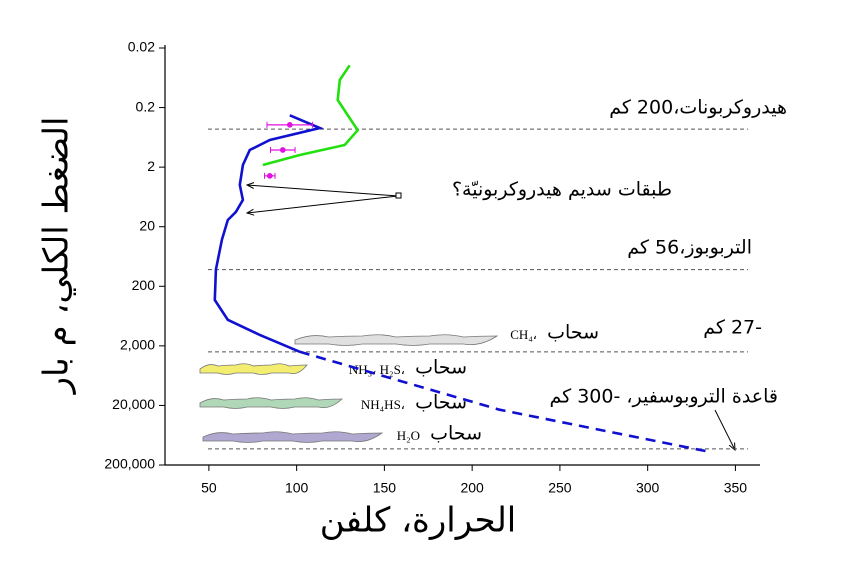 This screenshot has width=860, height=585. What do you see at coordinates (209, 488) in the screenshot?
I see `x-tick-label: 50` at bounding box center [209, 488].